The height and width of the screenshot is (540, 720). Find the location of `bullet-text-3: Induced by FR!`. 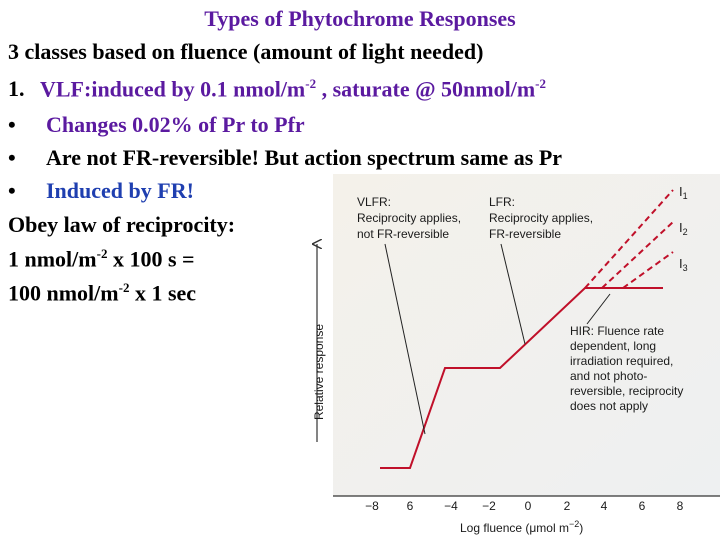

bullet-text-3: Induced by FR! is located at coordinates (120, 190).